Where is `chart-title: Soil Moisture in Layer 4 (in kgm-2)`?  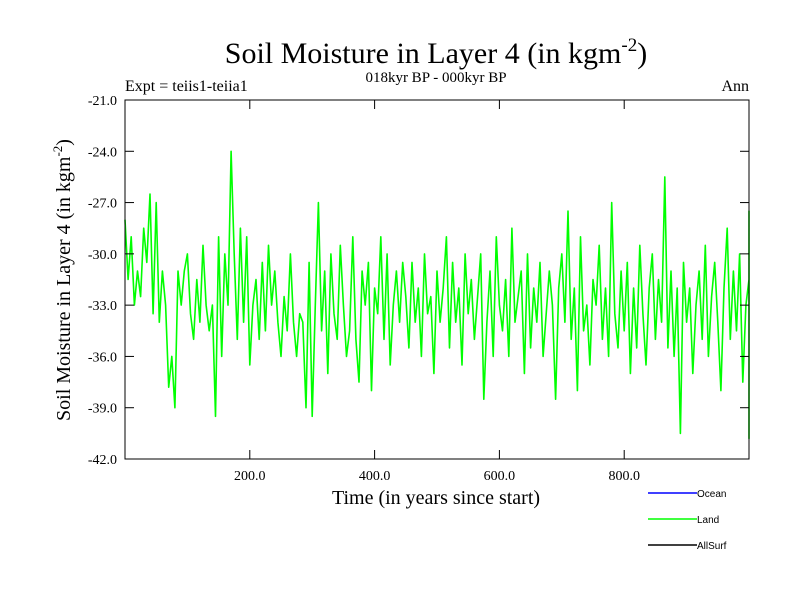
chart-title: Soil Moisture in Layer 4 (in kgm-2) is located at coordinates (436, 52).